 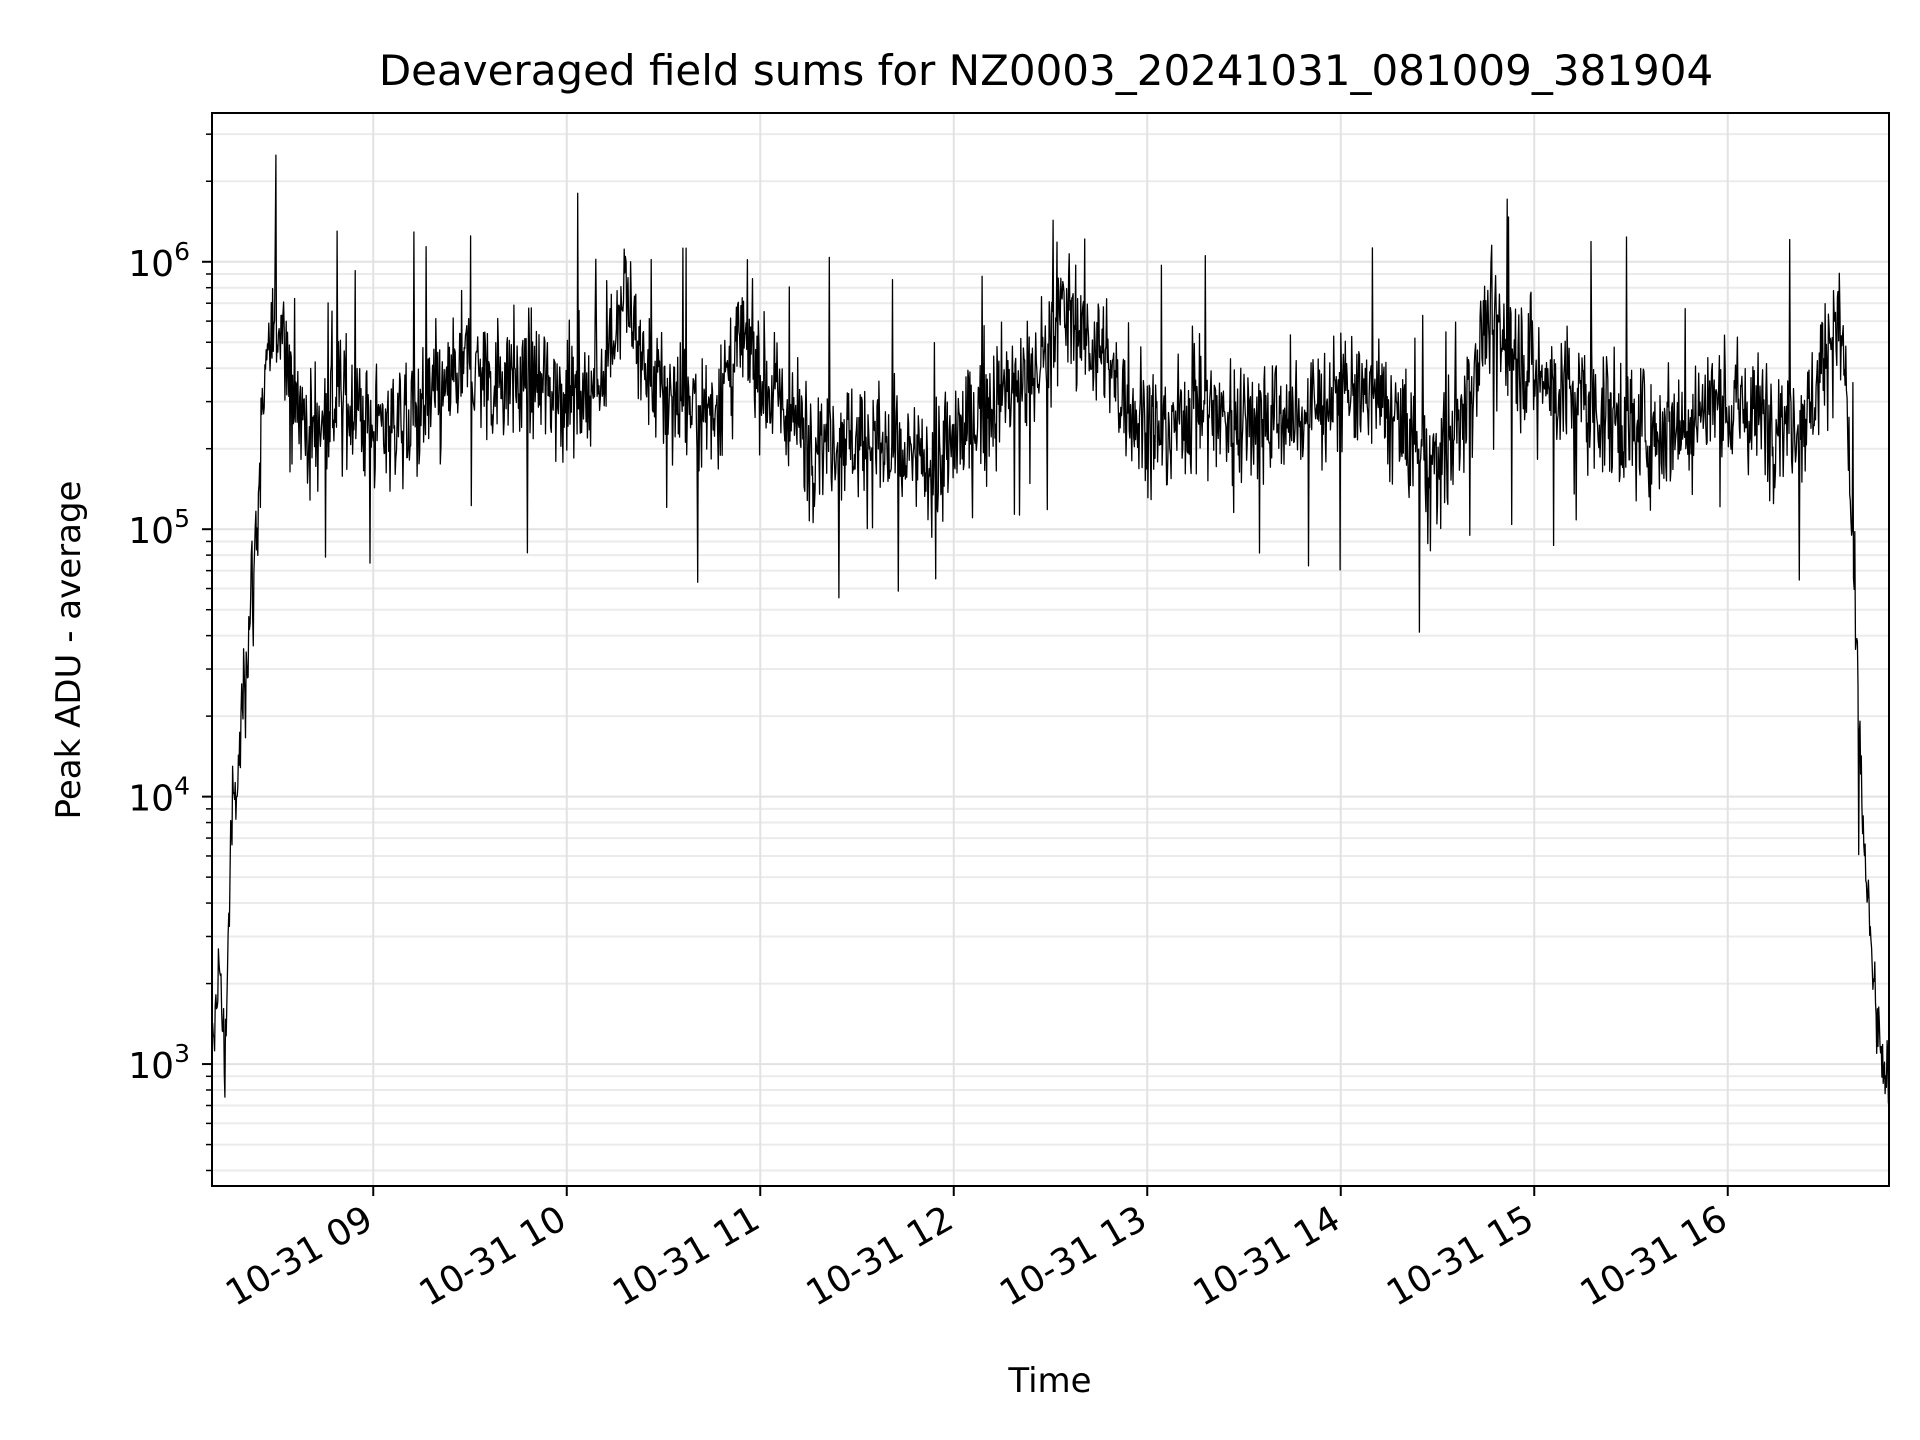 What do you see at coordinates (159, 1063) in the screenshot?
I see `y-tick-label: 10³` at bounding box center [159, 1063].